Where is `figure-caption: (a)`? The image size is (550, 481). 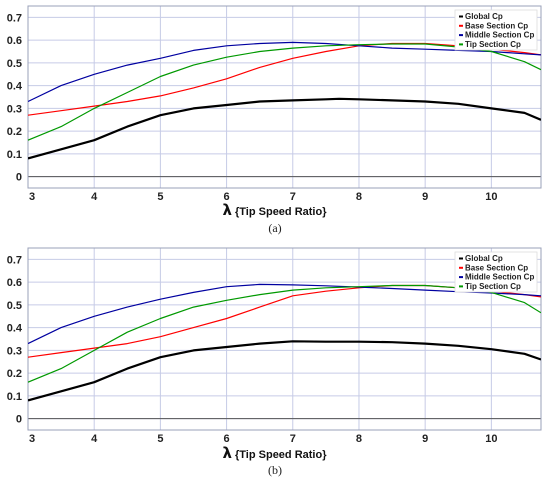
figure-caption: (a) is located at coordinates (274, 228).